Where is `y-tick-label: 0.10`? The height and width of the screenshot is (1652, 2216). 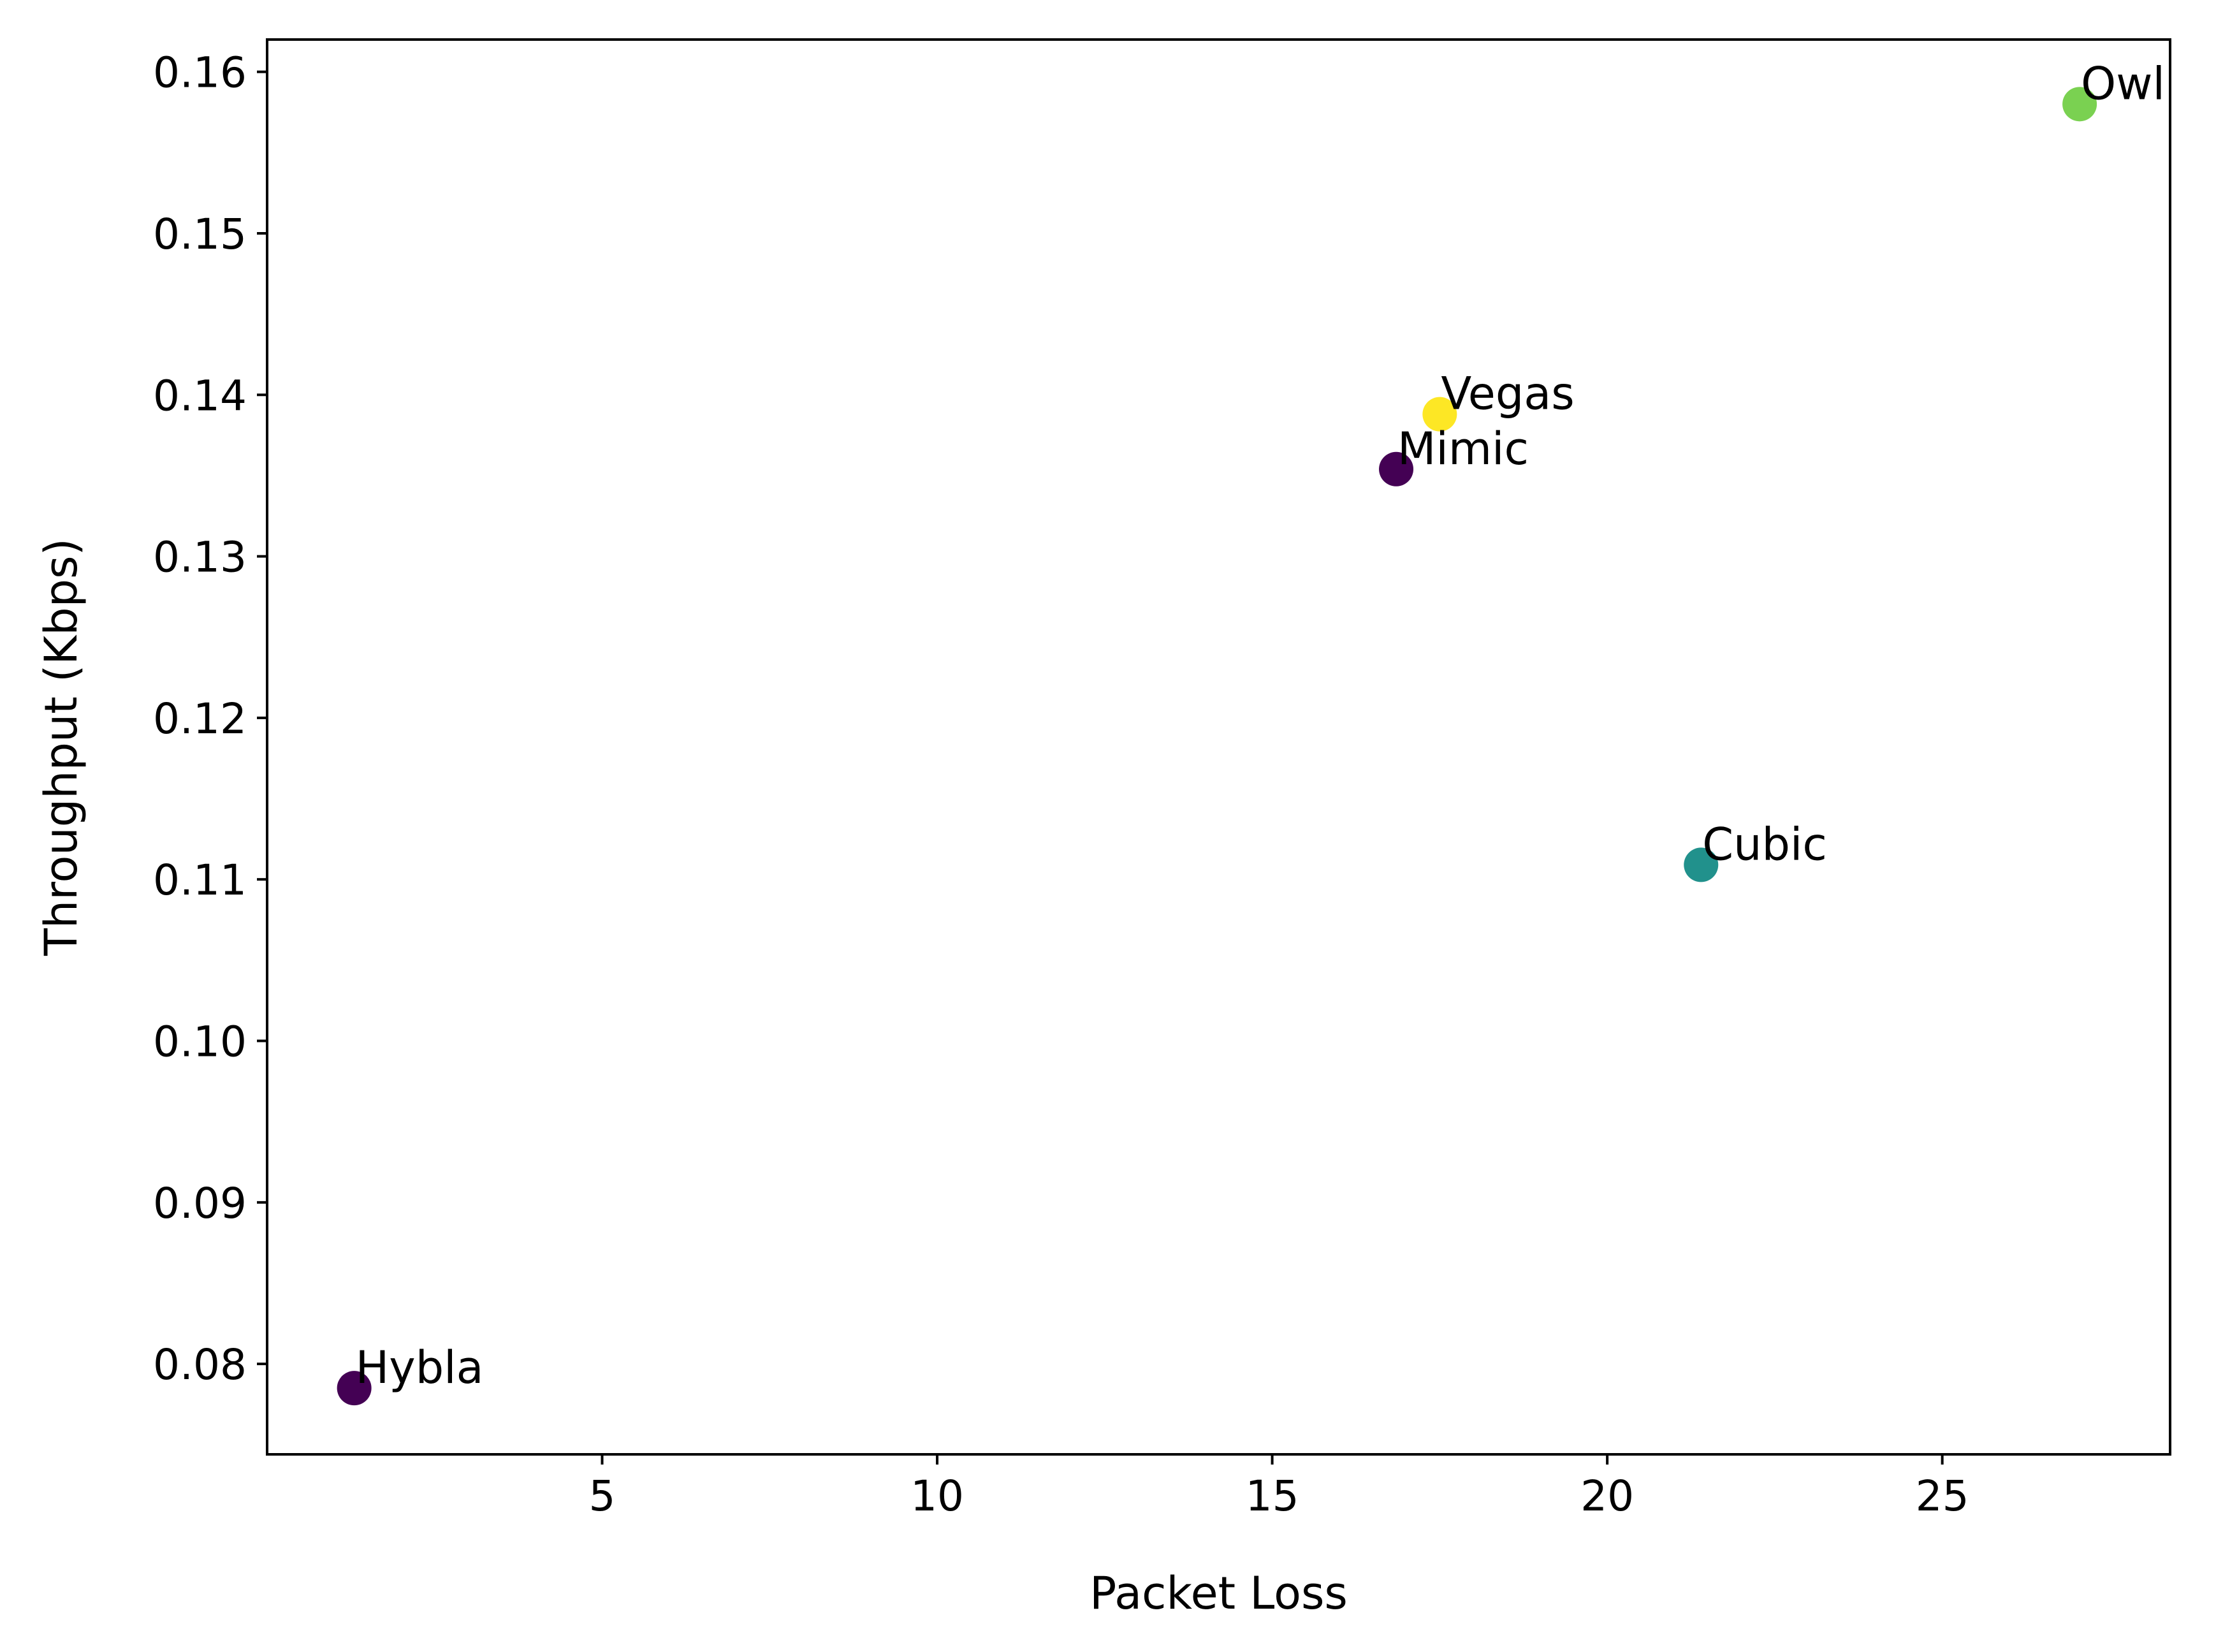 y-tick-label: 0.10 is located at coordinates (200, 1043).